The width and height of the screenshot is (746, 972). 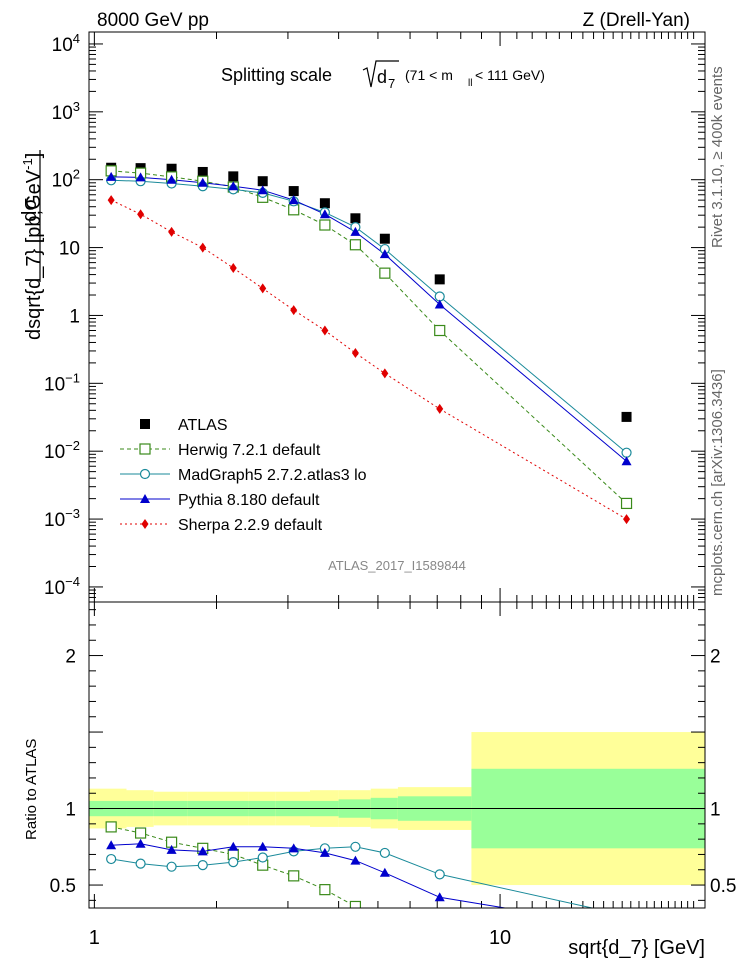 I want to click on analysis-id: ATLAS_2017_I1589844, so click(x=397, y=565).